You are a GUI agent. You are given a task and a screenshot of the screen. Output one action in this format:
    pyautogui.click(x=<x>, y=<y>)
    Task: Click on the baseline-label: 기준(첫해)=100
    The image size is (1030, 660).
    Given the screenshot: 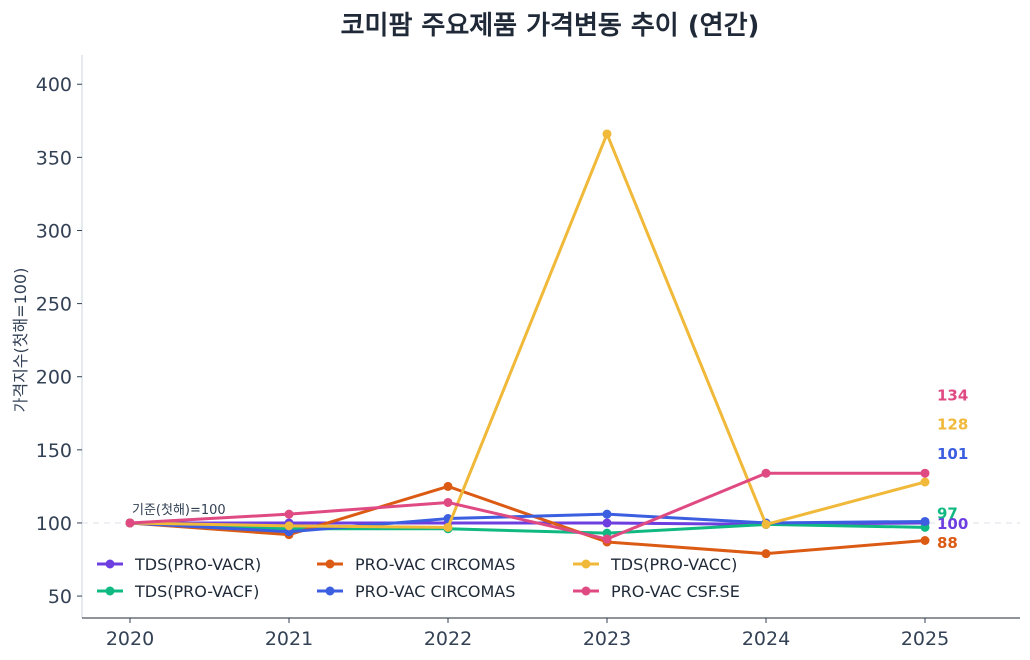 What is the action you would take?
    pyautogui.click(x=179, y=510)
    